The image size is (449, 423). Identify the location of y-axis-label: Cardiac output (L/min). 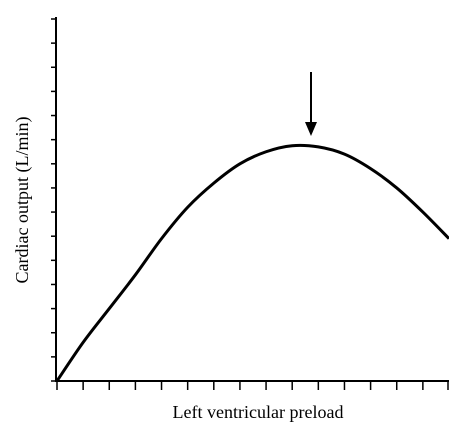
(22, 200).